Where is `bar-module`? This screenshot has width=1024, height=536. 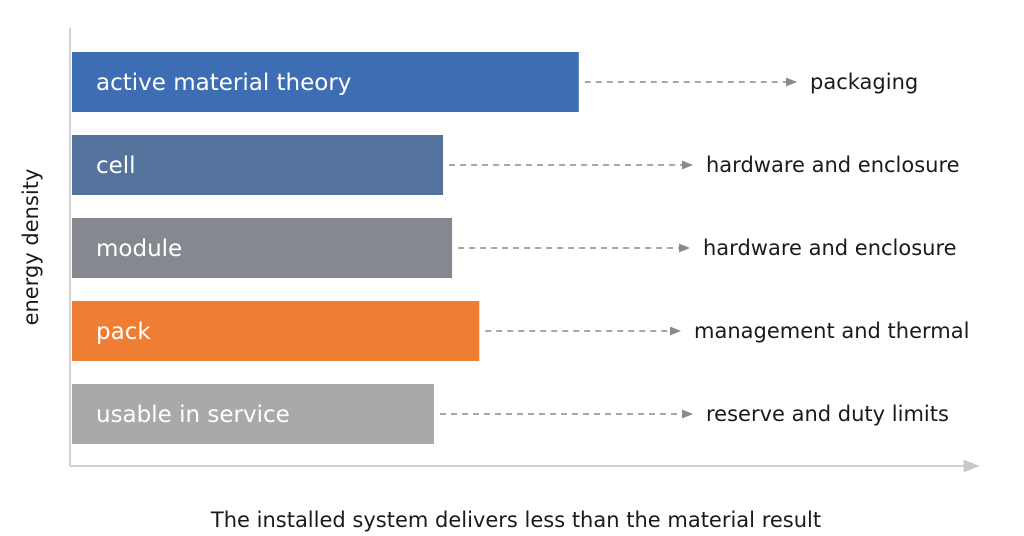
bar-module is located at coordinates (262, 248).